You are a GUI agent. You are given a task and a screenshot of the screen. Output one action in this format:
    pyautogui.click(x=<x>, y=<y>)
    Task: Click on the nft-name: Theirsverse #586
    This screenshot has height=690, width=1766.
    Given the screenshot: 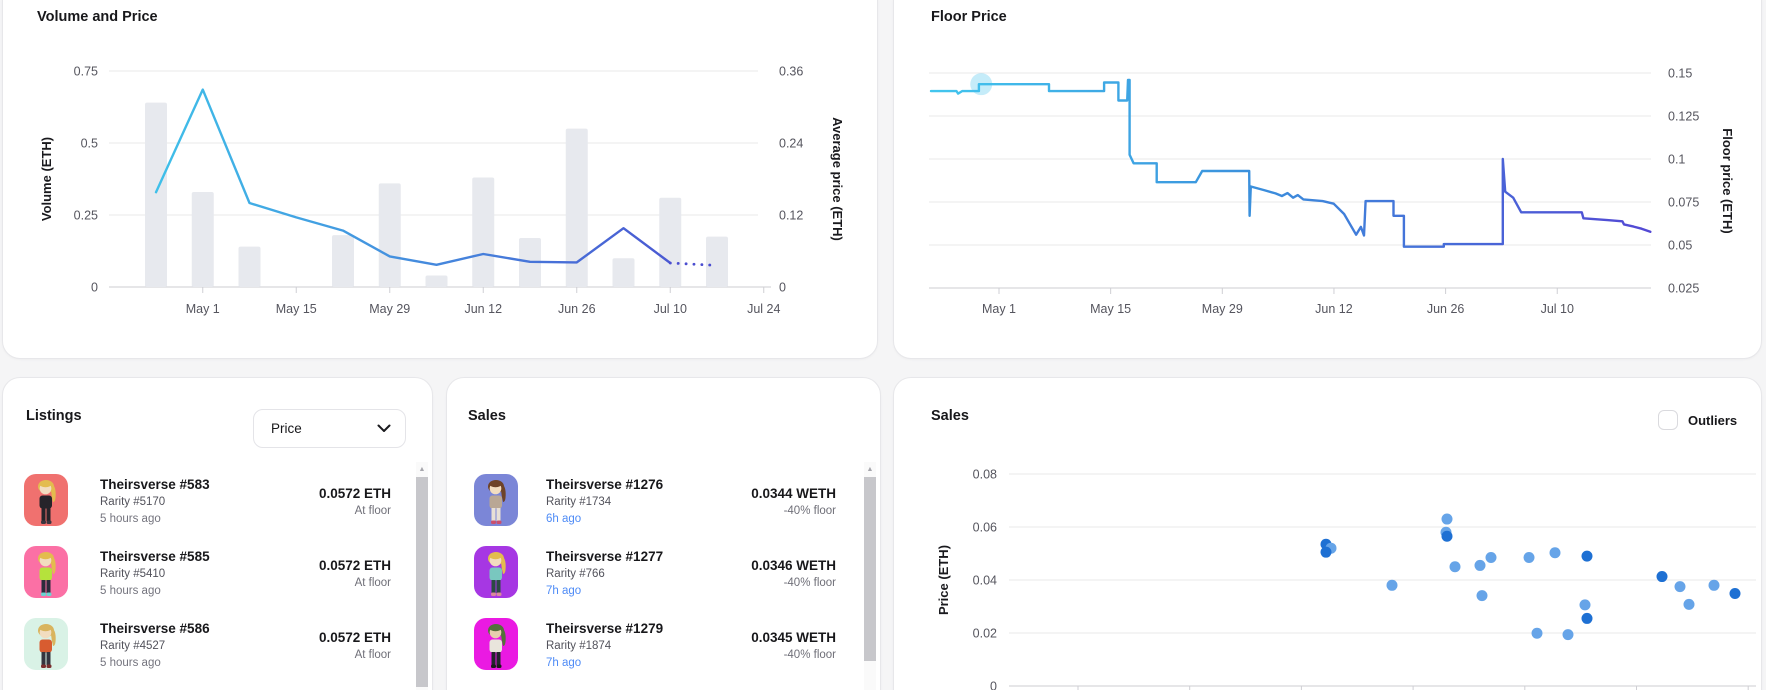 What is the action you would take?
    pyautogui.click(x=155, y=628)
    